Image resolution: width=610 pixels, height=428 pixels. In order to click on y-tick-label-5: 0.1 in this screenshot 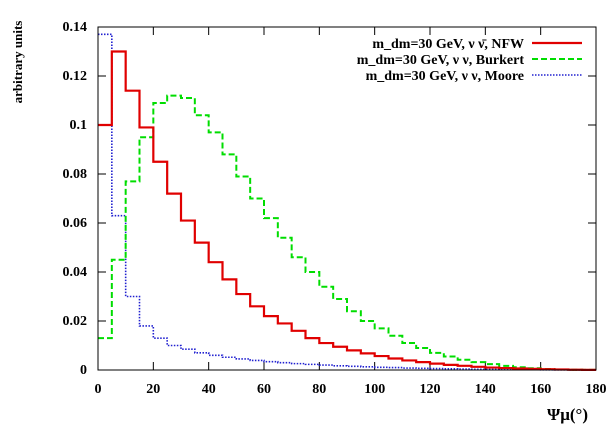, I will do `click(79, 125)`.